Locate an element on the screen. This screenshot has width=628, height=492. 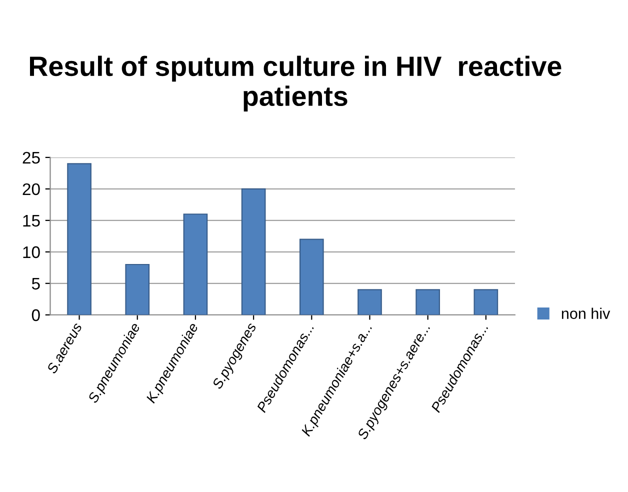
y-tick-label: 0 is located at coordinates (36, 315).